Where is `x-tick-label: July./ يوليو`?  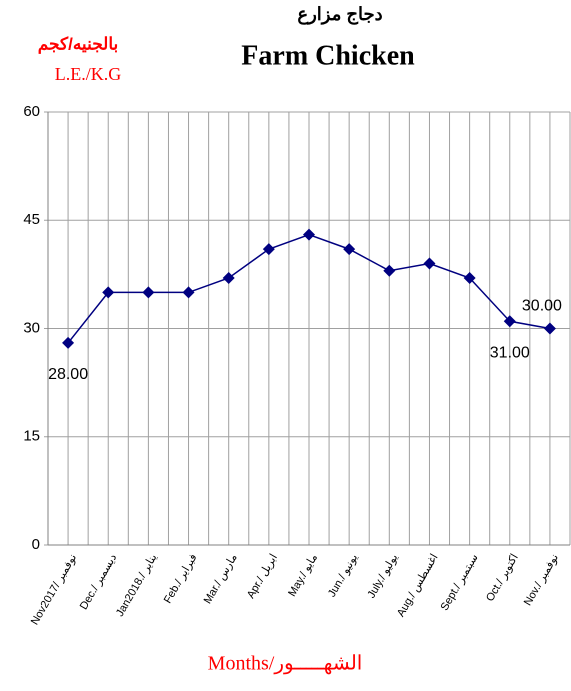
x-tick-label: July./ يوليو is located at coordinates (383, 576).